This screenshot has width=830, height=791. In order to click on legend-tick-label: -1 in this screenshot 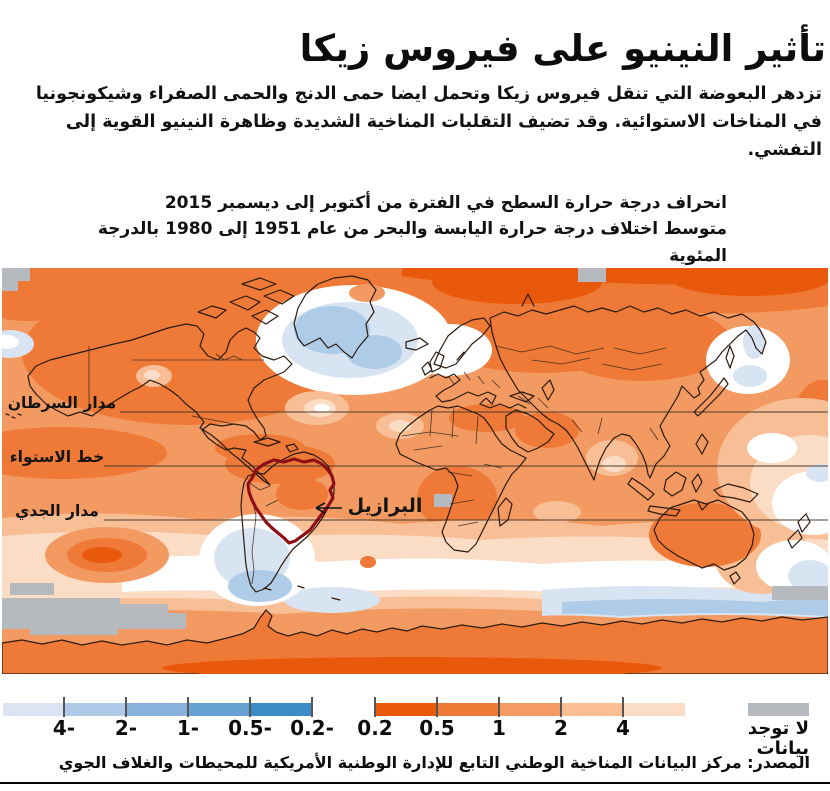, I will do `click(188, 728)`.